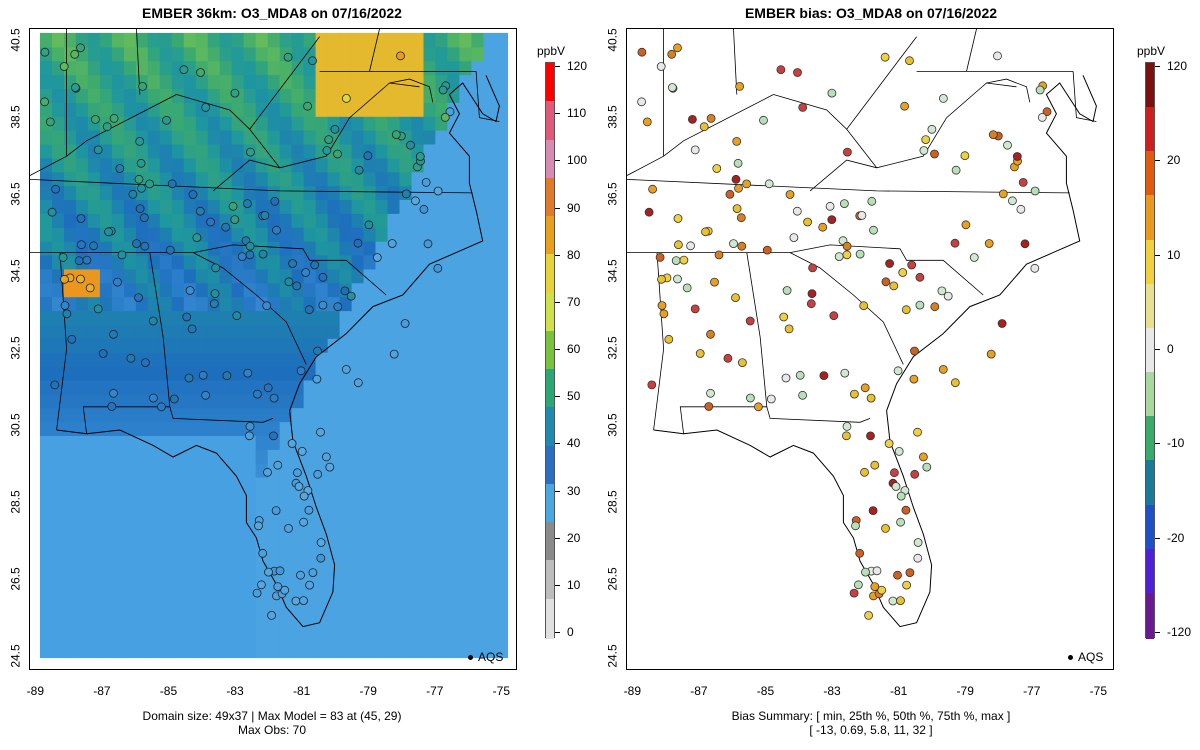  What do you see at coordinates (574, 584) in the screenshot?
I see `left-colorbar-label: 10` at bounding box center [574, 584].